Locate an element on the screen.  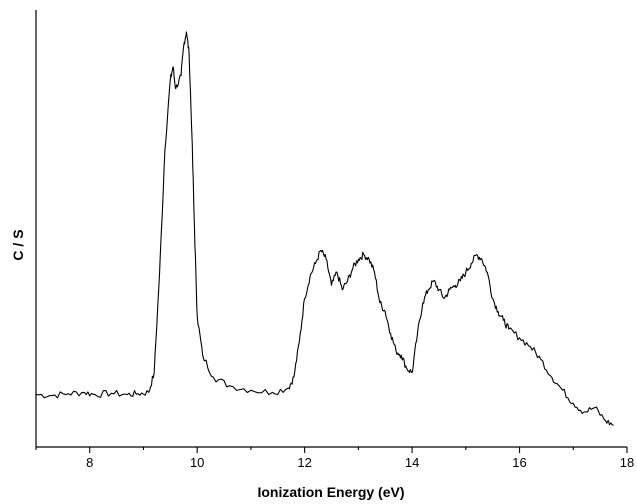
x-axis-title: Ionization Energy (eV) is located at coordinates (330, 492).